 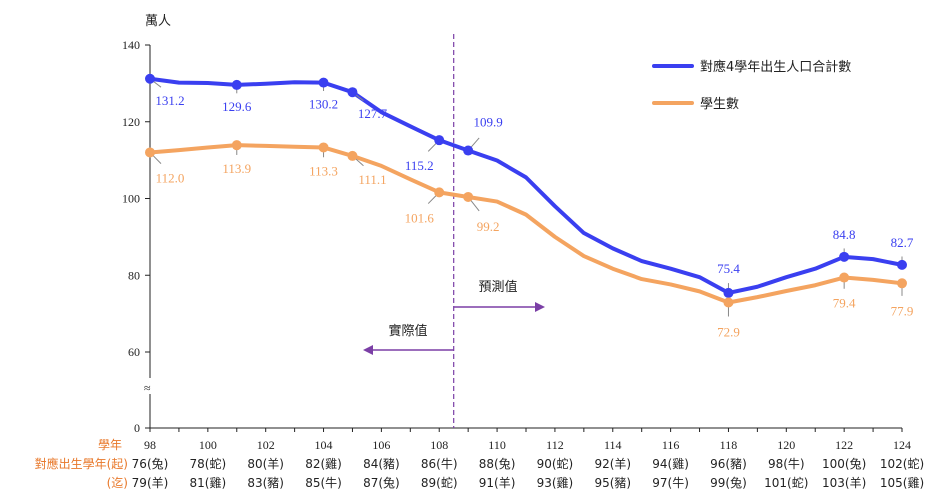 I want to click on birth-year-end-label: 103(羊), so click(x=844, y=482).